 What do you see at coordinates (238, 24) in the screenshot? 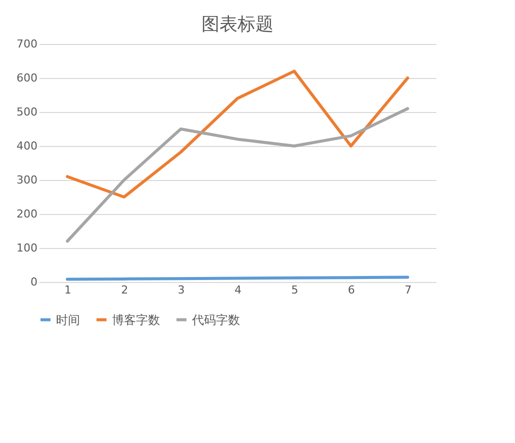
I see `chart-title: 图表标题` at bounding box center [238, 24].